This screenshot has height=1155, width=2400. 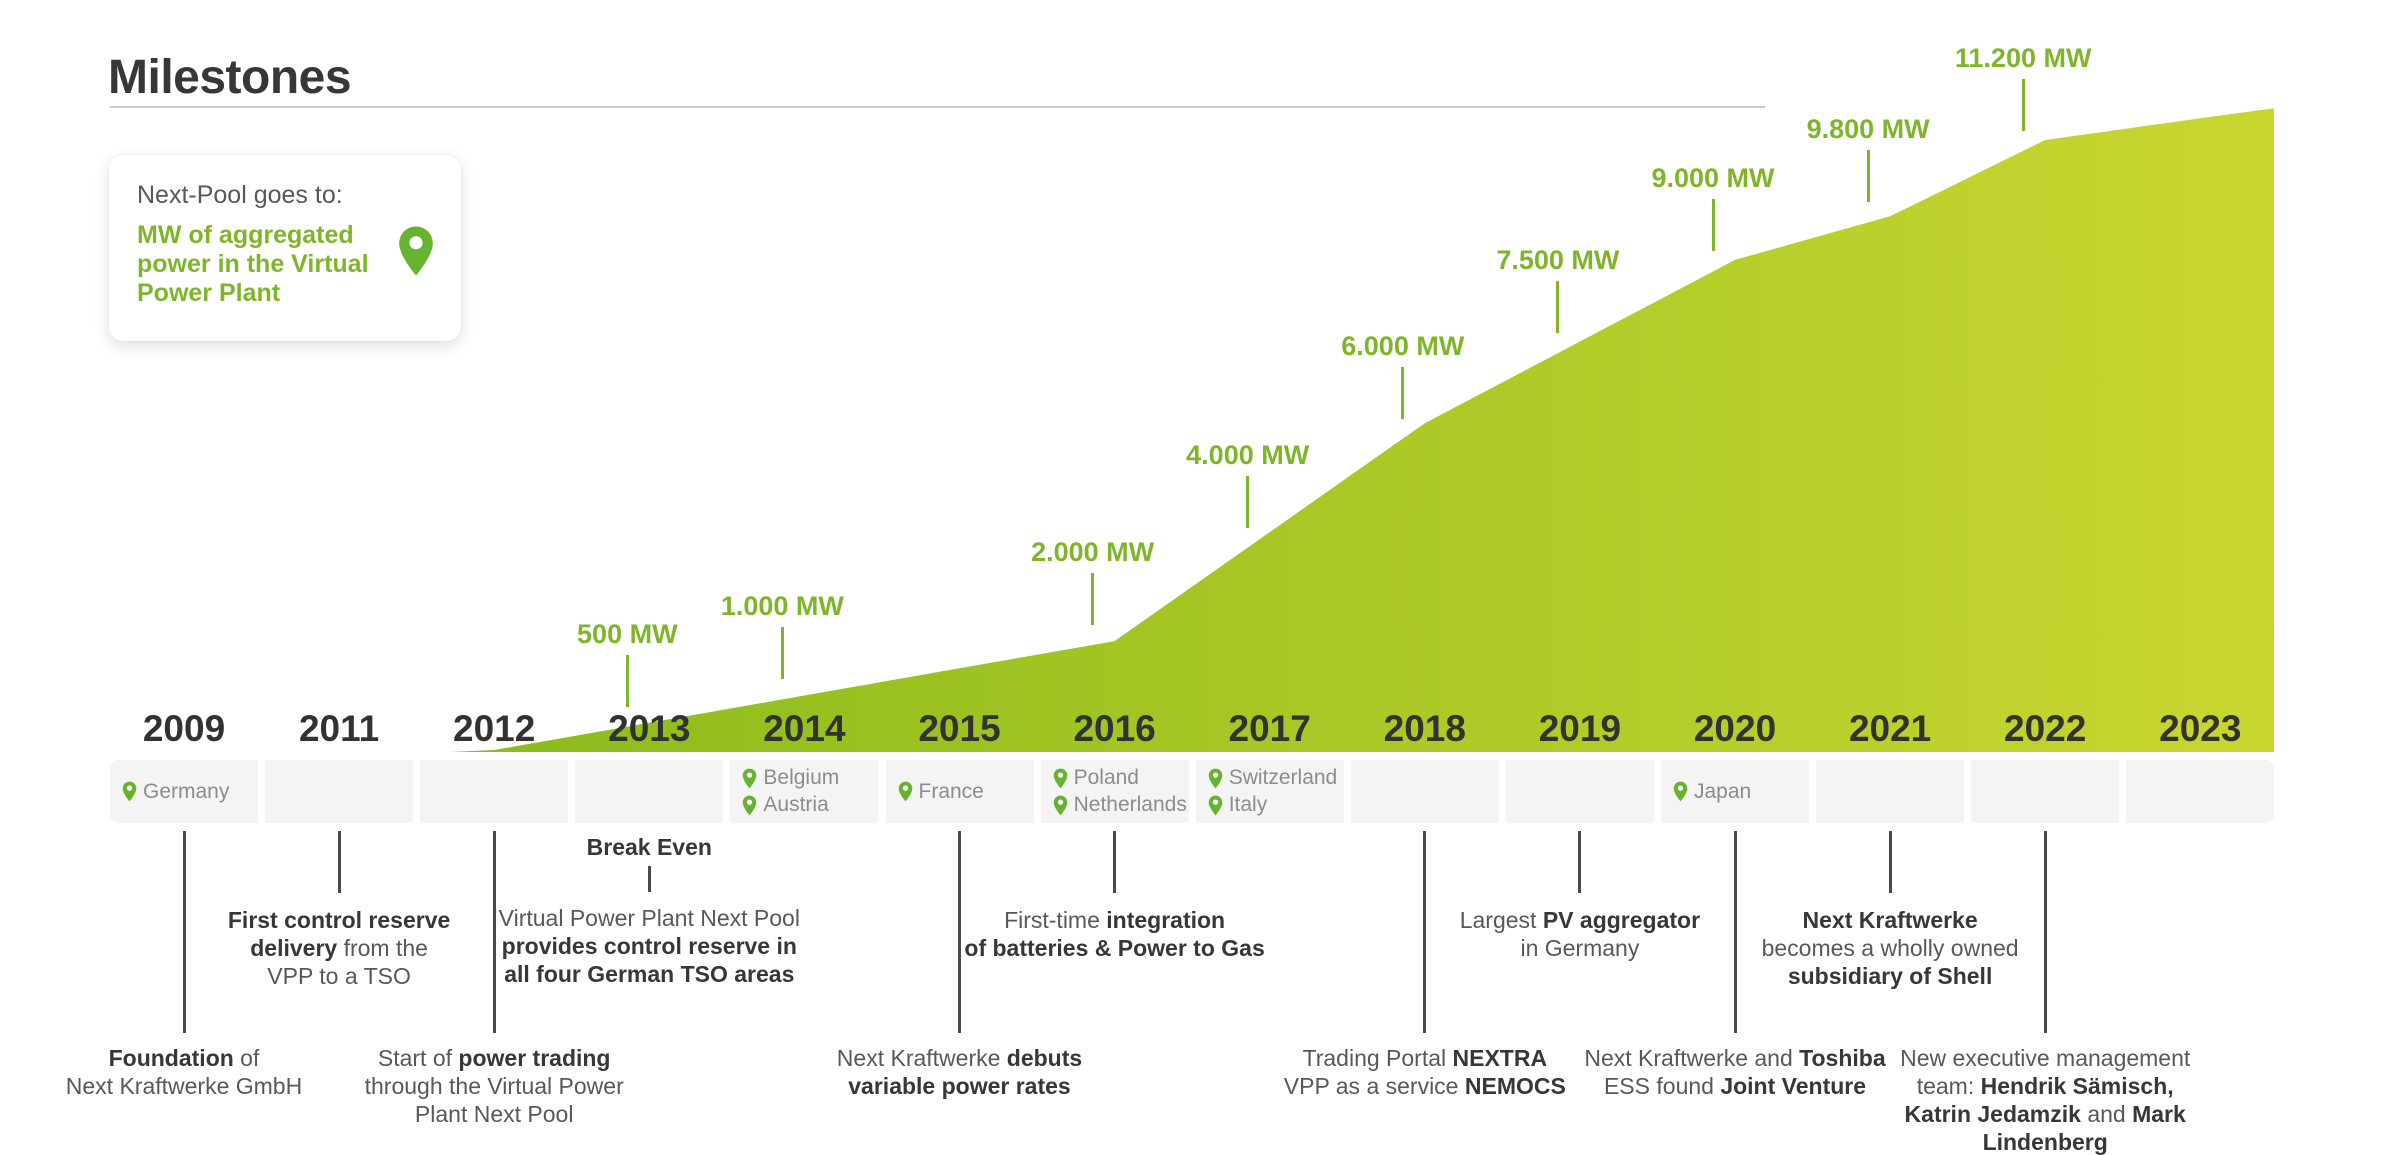 What do you see at coordinates (184, 1072) in the screenshot?
I see `milestone-text-2009: Foundation of Next Kraftwerke GmbH` at bounding box center [184, 1072].